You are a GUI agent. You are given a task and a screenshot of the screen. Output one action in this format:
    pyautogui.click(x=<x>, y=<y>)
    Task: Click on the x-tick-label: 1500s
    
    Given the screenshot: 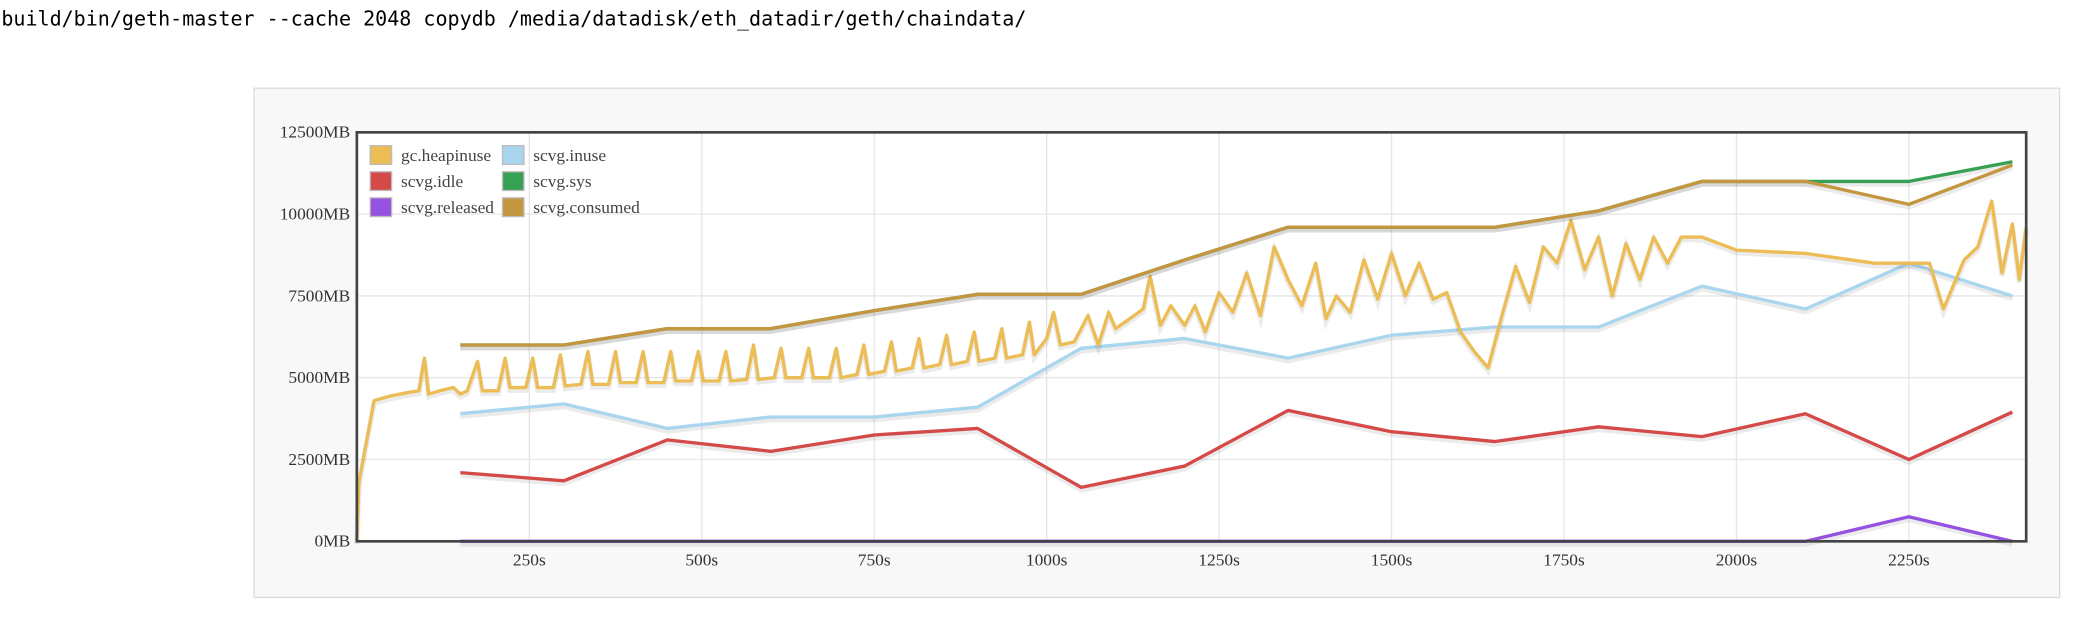 What is the action you would take?
    pyautogui.click(x=1392, y=559)
    